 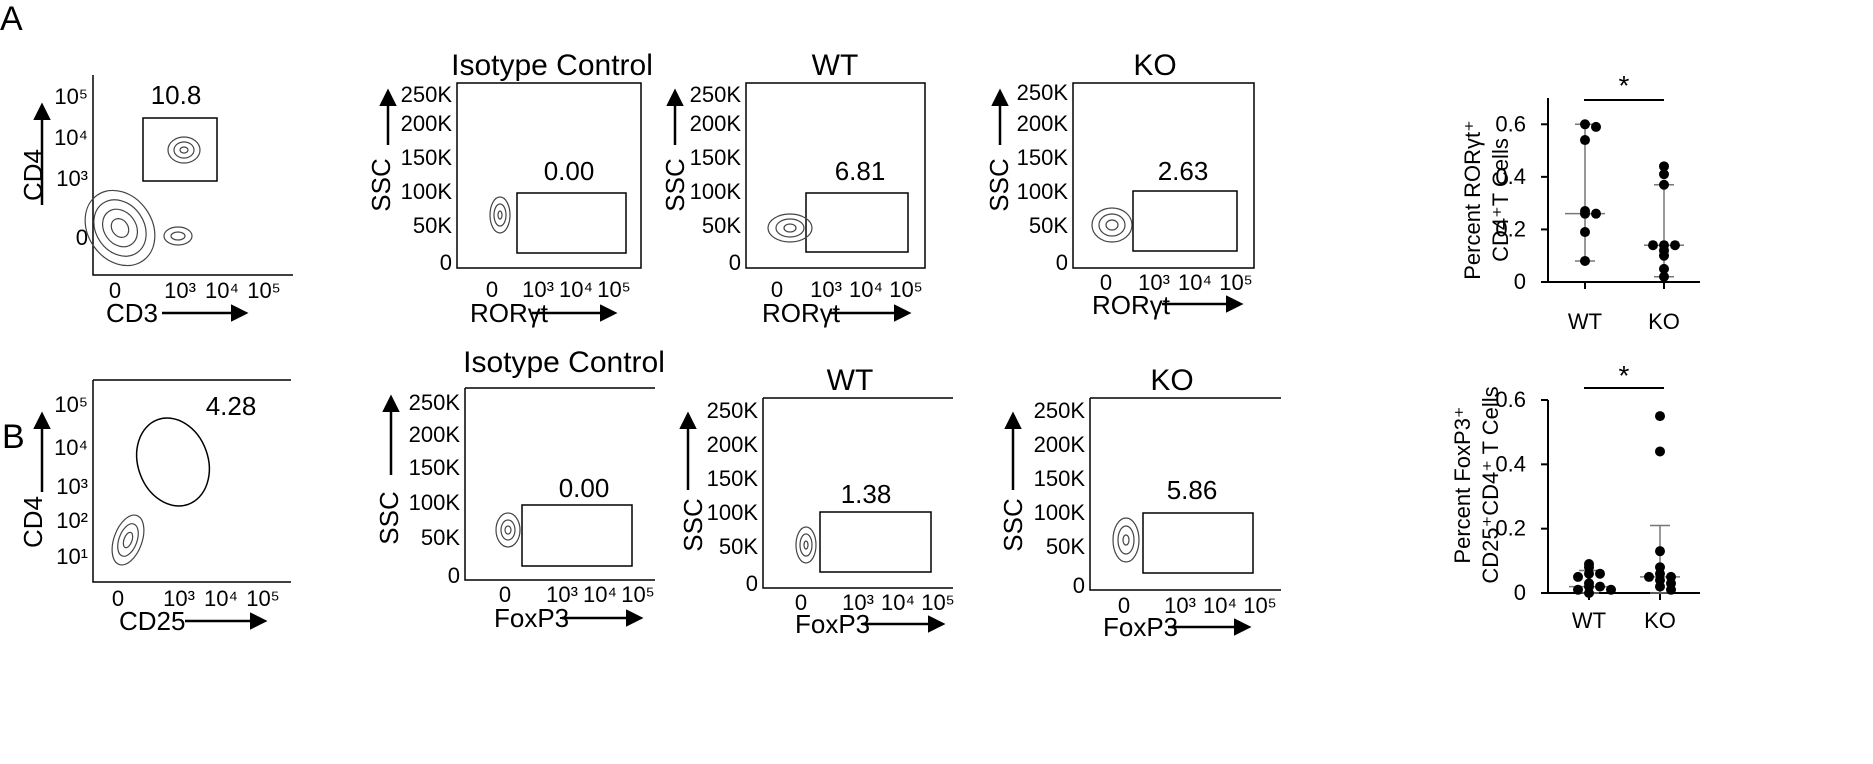 What do you see at coordinates (155, 201) in the screenshot?
I see `gating-plot-a: 10.8 10⁵ 10⁴ 10³ 0 0 10³ 10⁴ 10⁵ CD4 CD3` at bounding box center [155, 201].